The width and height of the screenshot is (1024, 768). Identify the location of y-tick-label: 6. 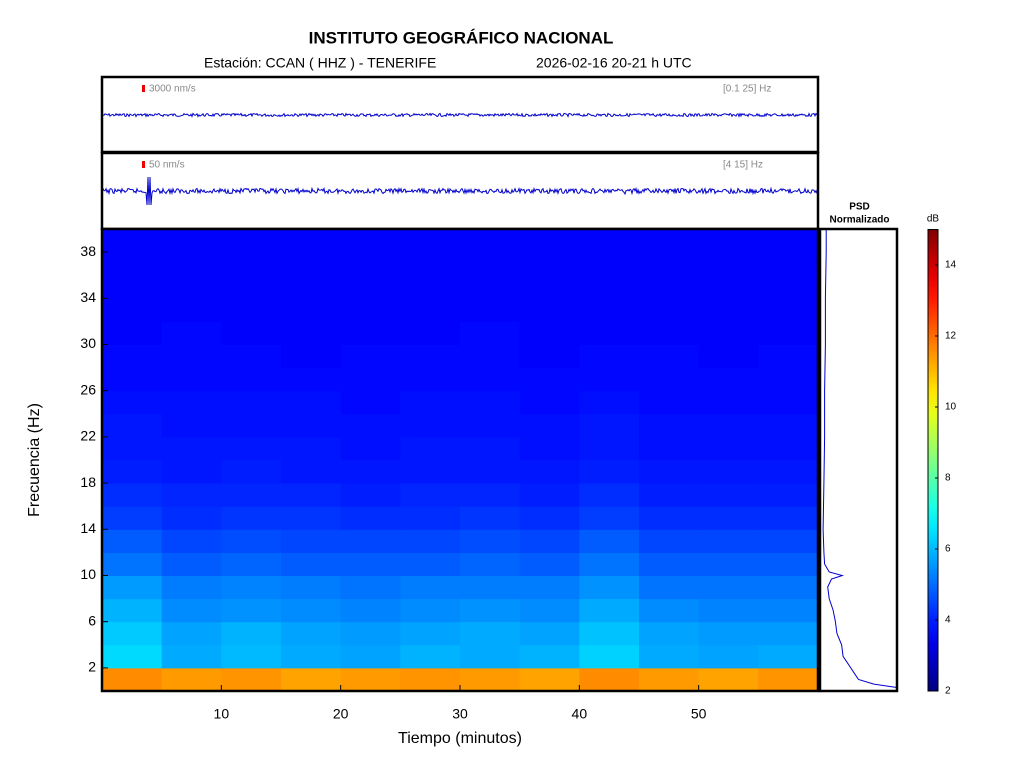
(92, 620).